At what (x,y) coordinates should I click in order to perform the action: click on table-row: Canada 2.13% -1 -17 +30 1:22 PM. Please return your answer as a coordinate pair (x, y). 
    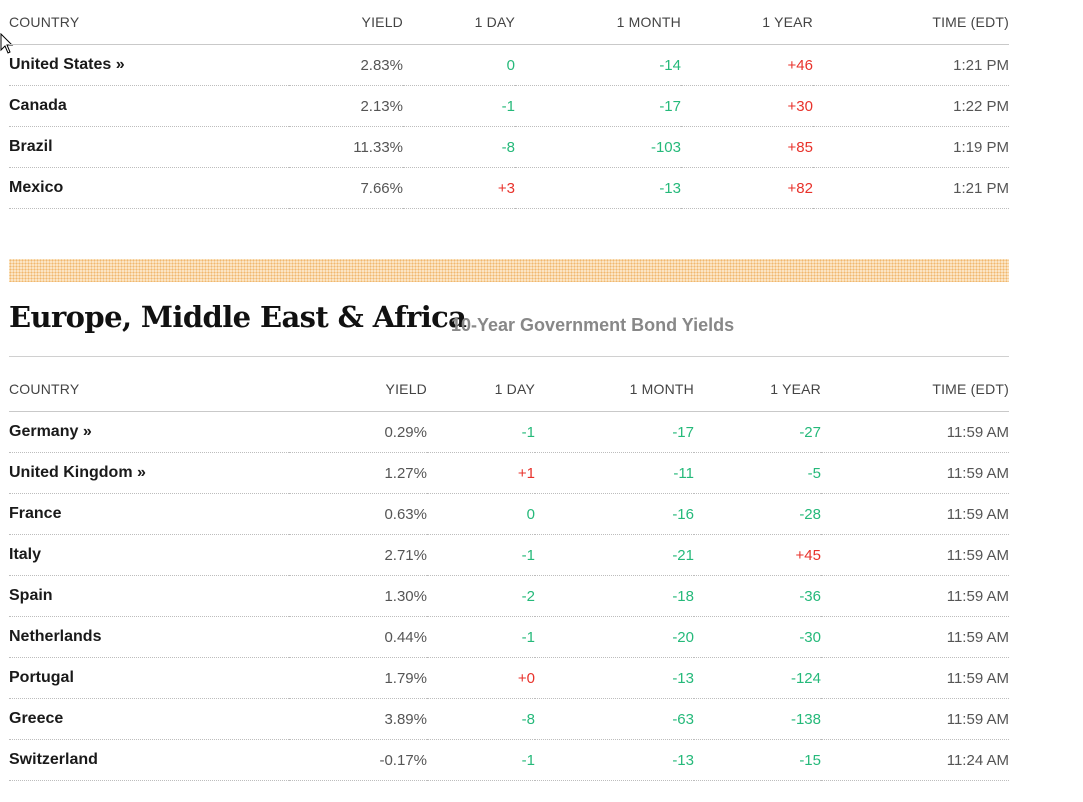
    Looking at the image, I should click on (509, 106).